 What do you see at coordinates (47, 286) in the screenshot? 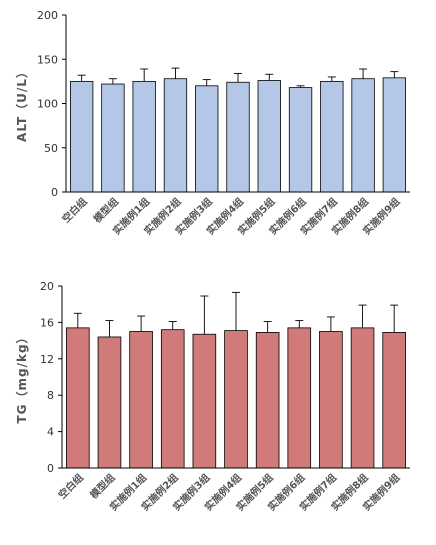
I see `y-tick-label: 20` at bounding box center [47, 286].